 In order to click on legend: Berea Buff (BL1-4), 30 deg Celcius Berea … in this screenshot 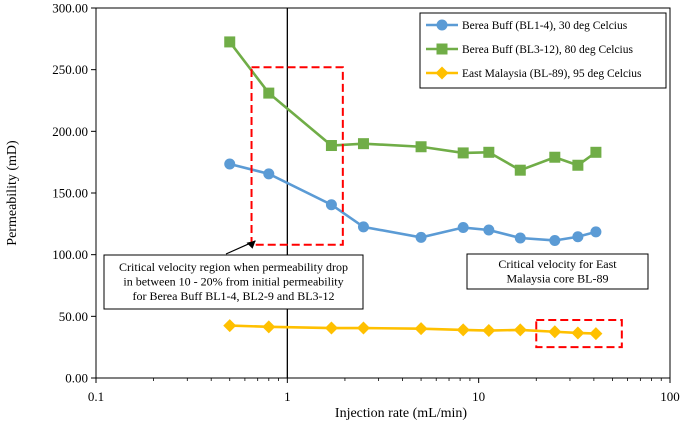, I will do `click(543, 50)`.